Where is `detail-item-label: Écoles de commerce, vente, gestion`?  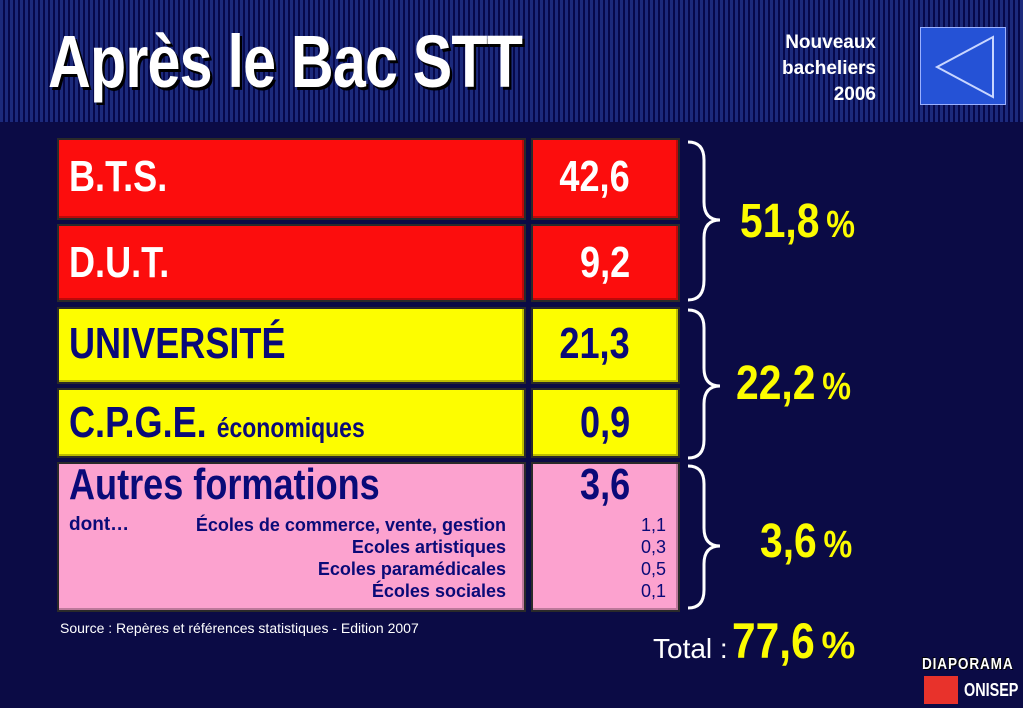 detail-item-label: Écoles de commerce, vente, gestion is located at coordinates (350, 525).